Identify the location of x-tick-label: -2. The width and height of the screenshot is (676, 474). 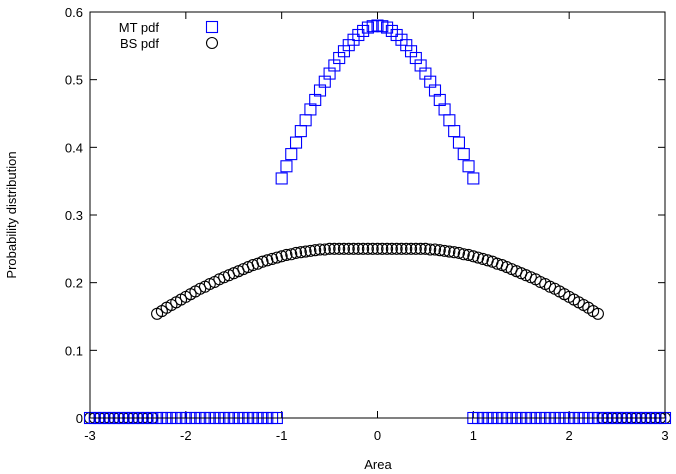
(186, 435).